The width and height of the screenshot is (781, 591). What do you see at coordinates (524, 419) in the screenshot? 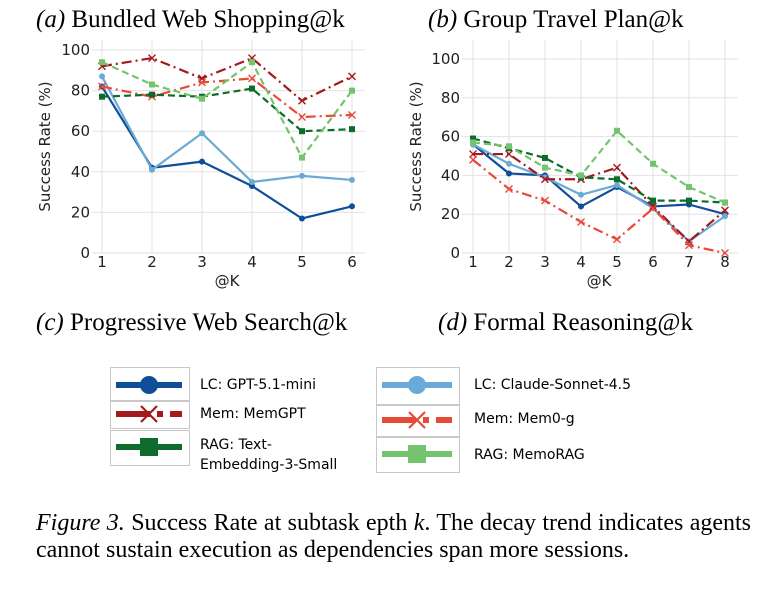
I see `legend-label-mem0g: Mem: Mem0-g` at bounding box center [524, 419].